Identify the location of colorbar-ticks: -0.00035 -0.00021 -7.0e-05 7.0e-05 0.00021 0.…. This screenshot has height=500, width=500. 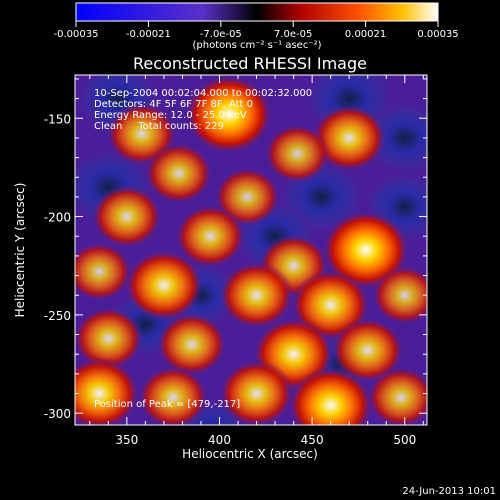
(256, 30).